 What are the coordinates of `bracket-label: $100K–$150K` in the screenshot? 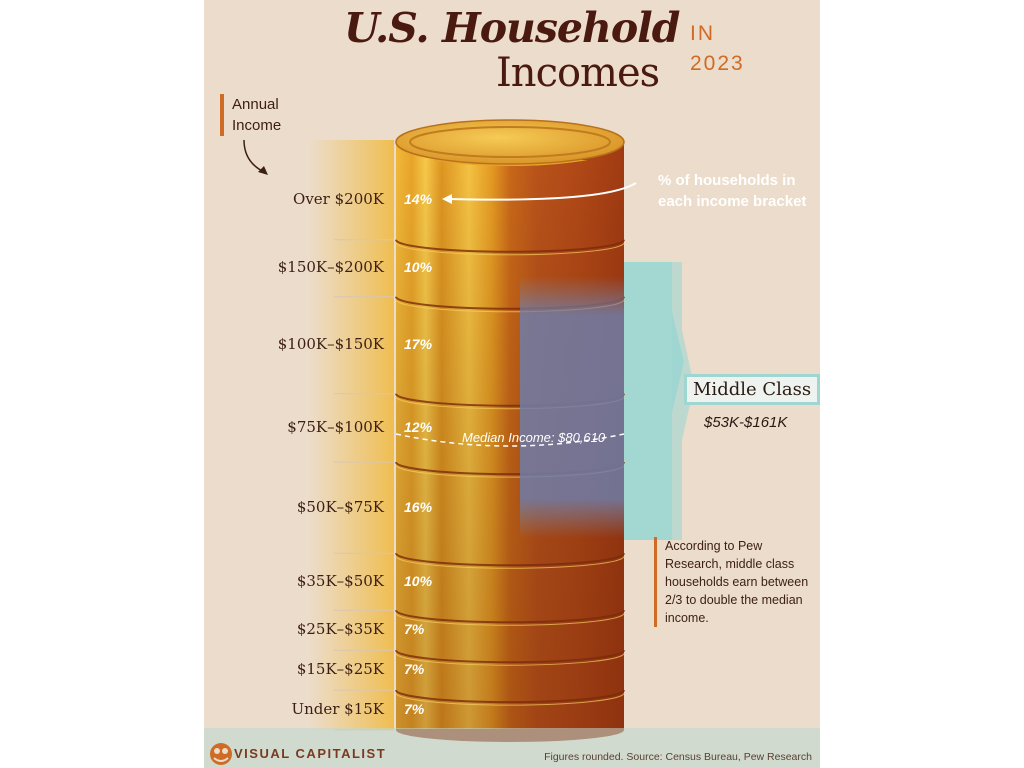 It's located at (330, 344).